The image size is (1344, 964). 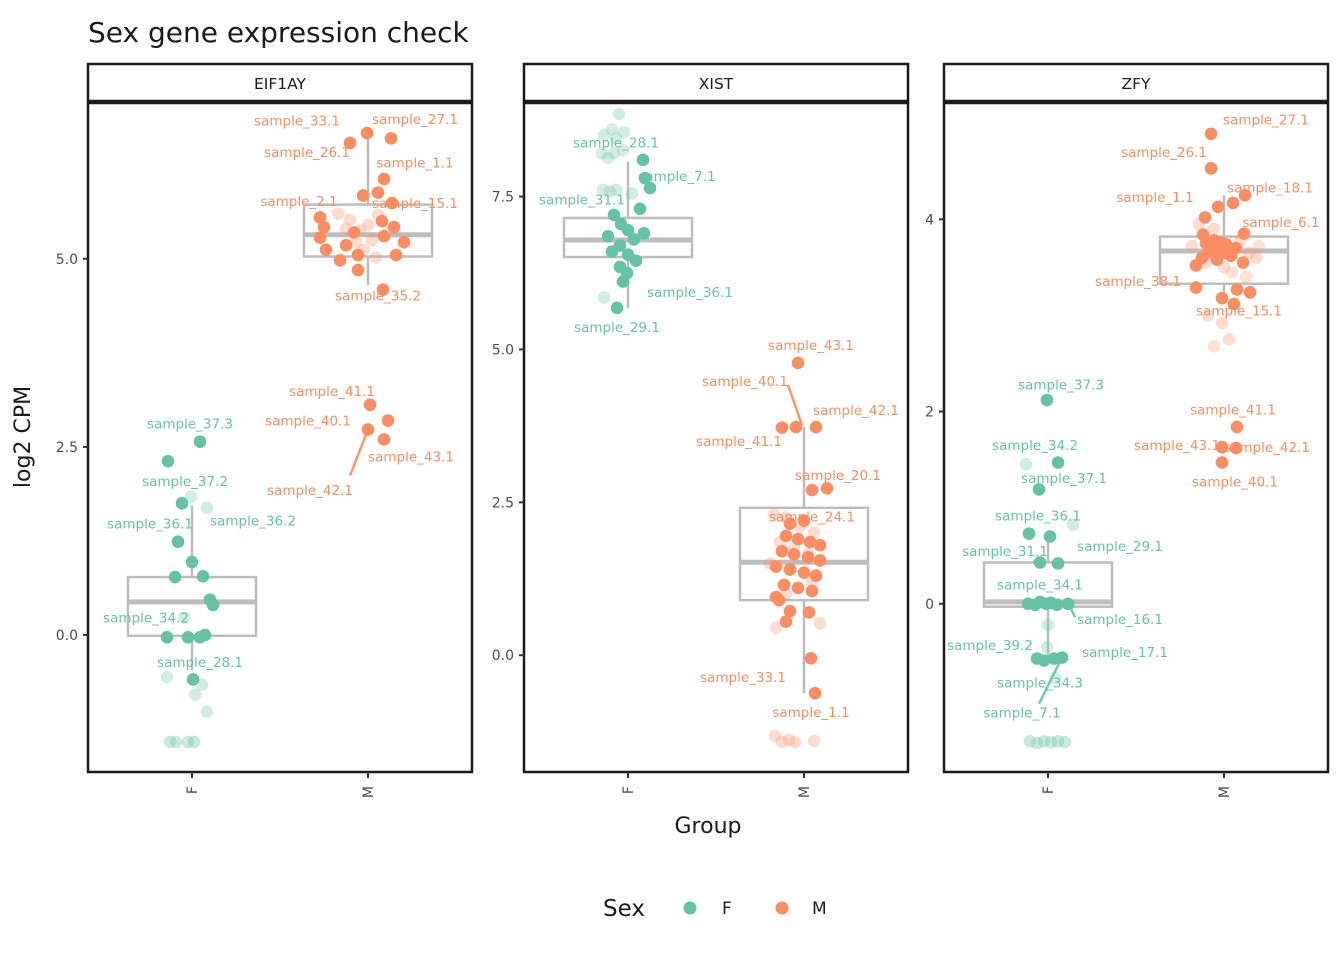 What do you see at coordinates (582, 201) in the screenshot?
I see `sample-label: sample_31.1` at bounding box center [582, 201].